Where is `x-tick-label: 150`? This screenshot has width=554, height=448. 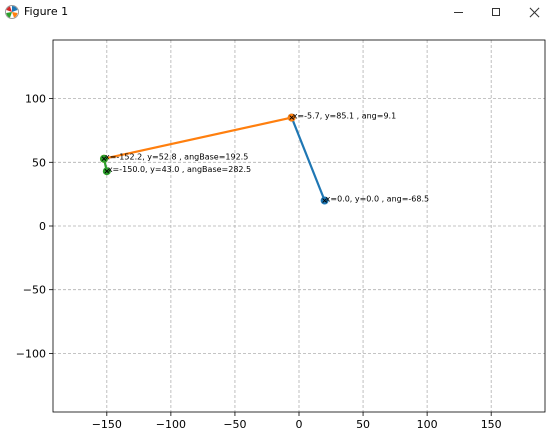
x-tick-label: 150 is located at coordinates (491, 424).